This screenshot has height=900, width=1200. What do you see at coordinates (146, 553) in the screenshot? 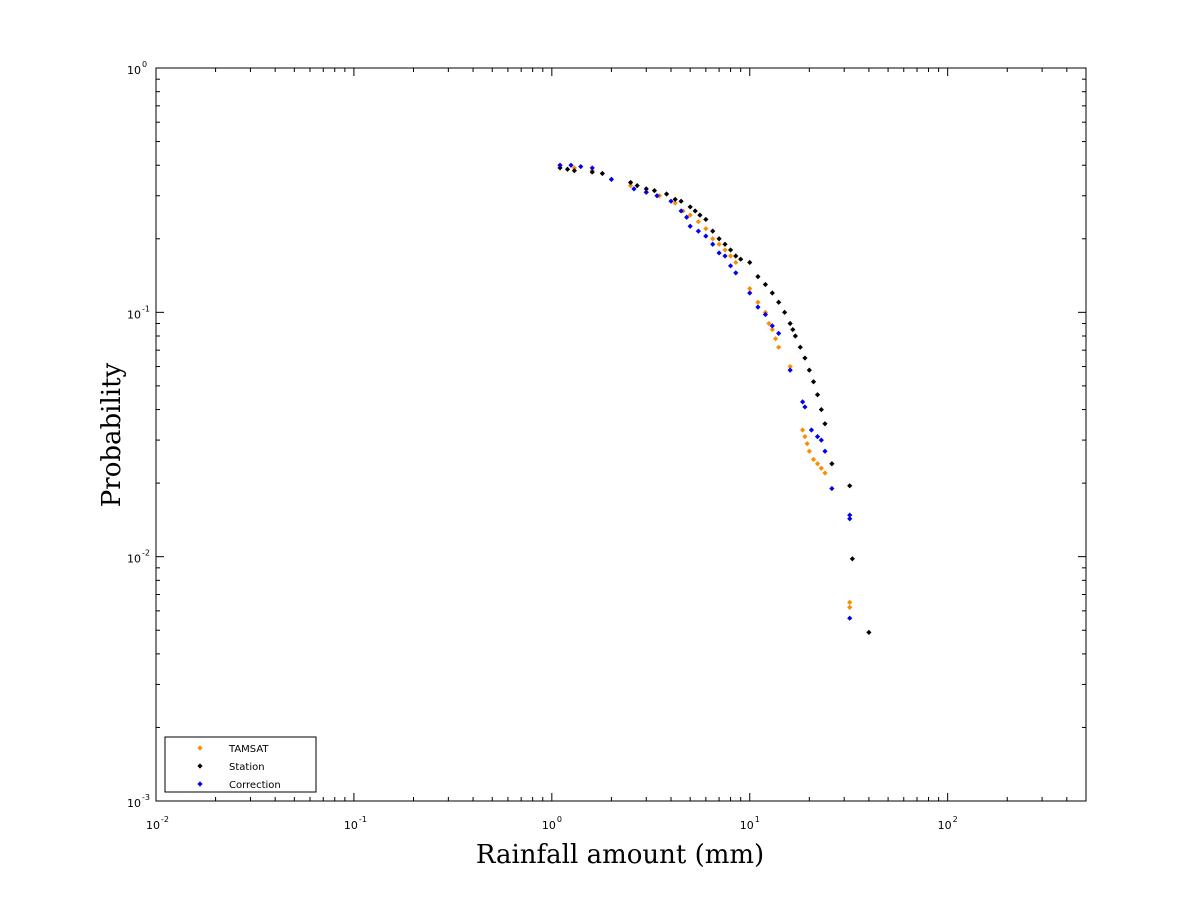
I see `y-tick-exponent: -2` at bounding box center [146, 553].